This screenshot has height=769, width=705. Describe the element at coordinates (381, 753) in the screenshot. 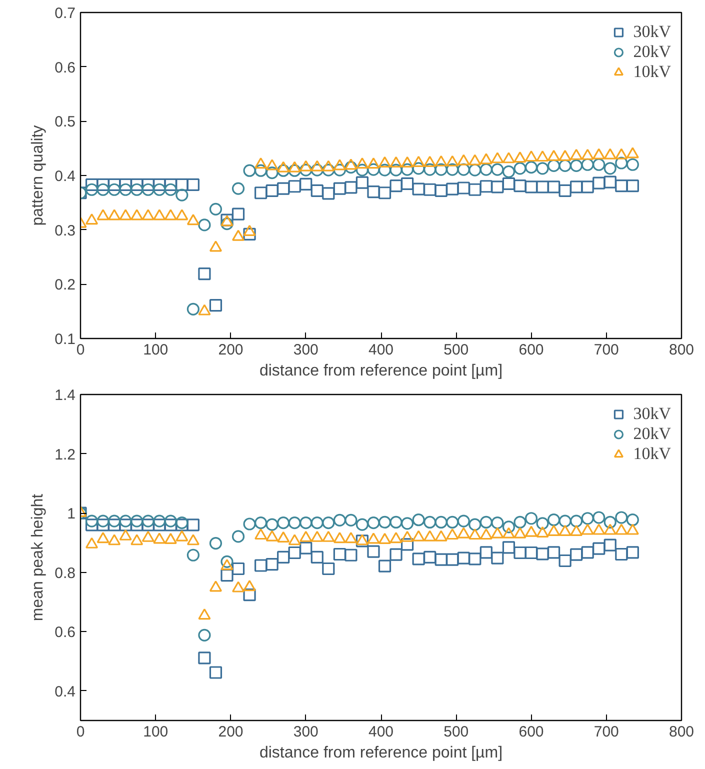

I see `x-axis-title: distance from reference point [µm]` at that location.